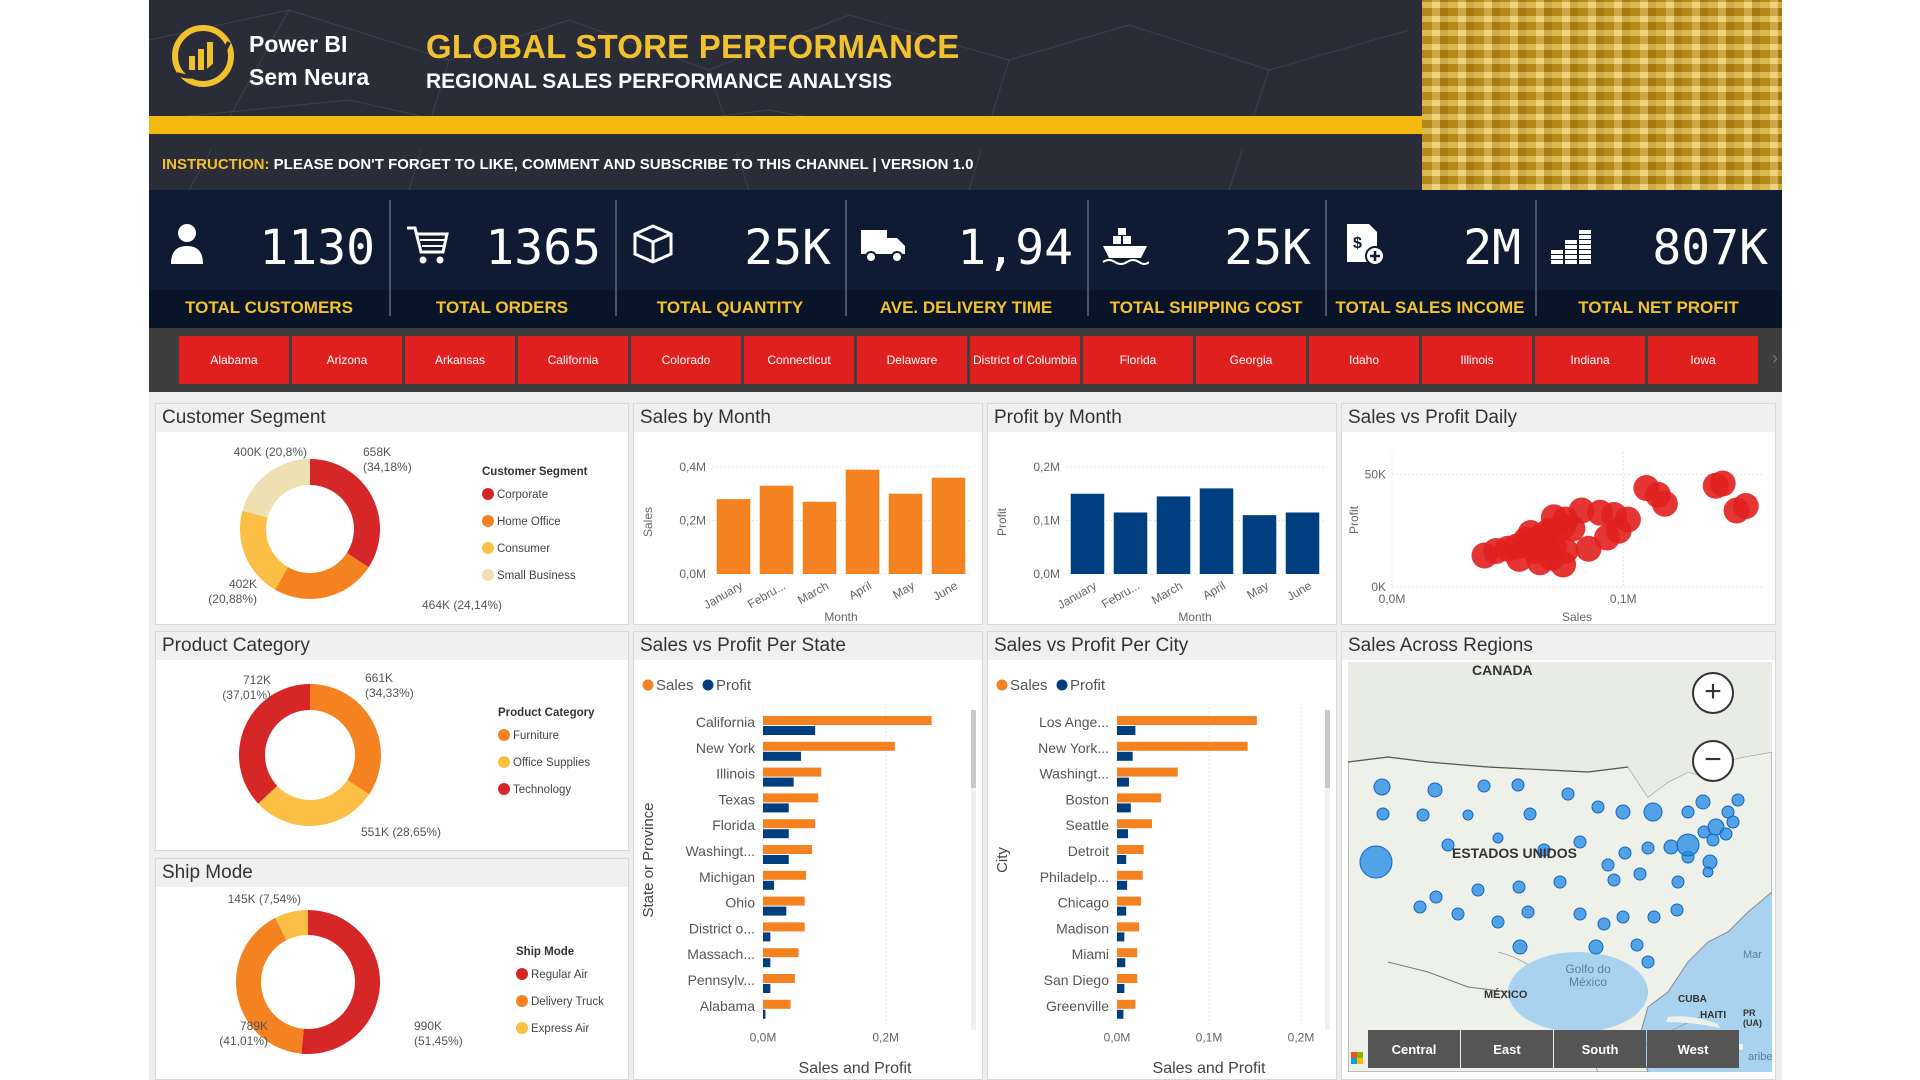 The width and height of the screenshot is (1920, 1080). What do you see at coordinates (345, 513) in the screenshot?
I see `donut-slice-corporate` at bounding box center [345, 513].